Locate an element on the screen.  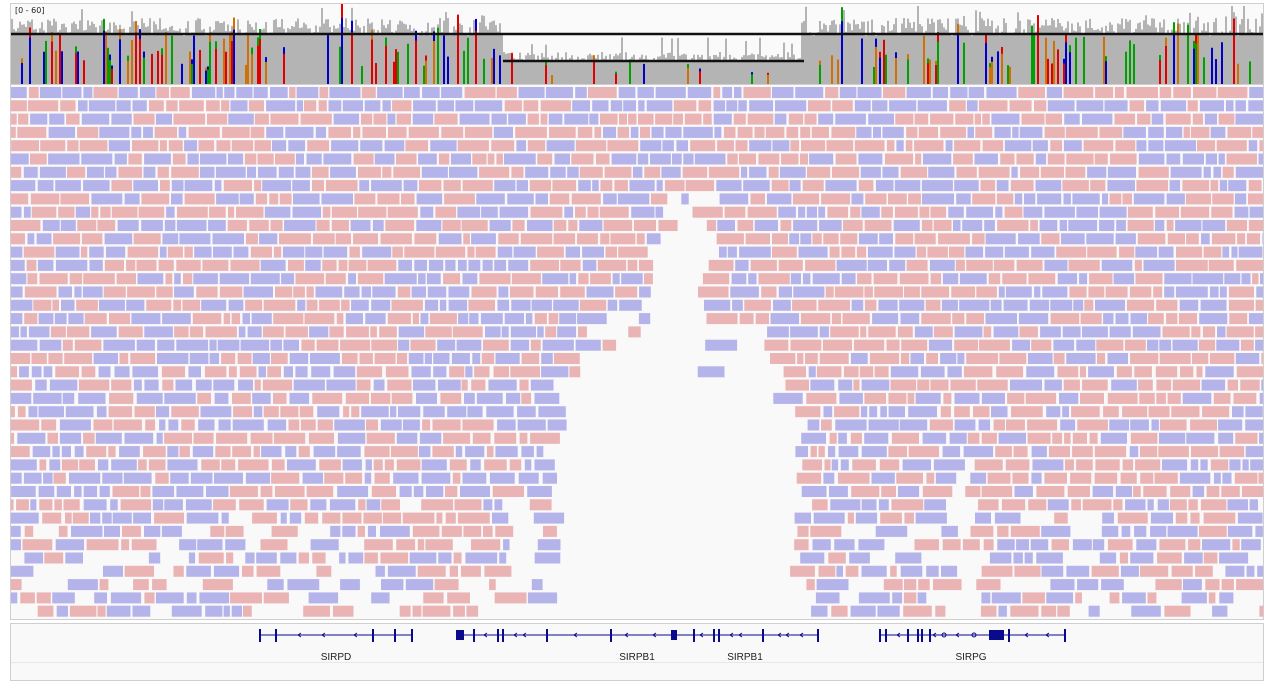
gene-label-sirpb1-short: SIRPB1 is located at coordinates (745, 657).